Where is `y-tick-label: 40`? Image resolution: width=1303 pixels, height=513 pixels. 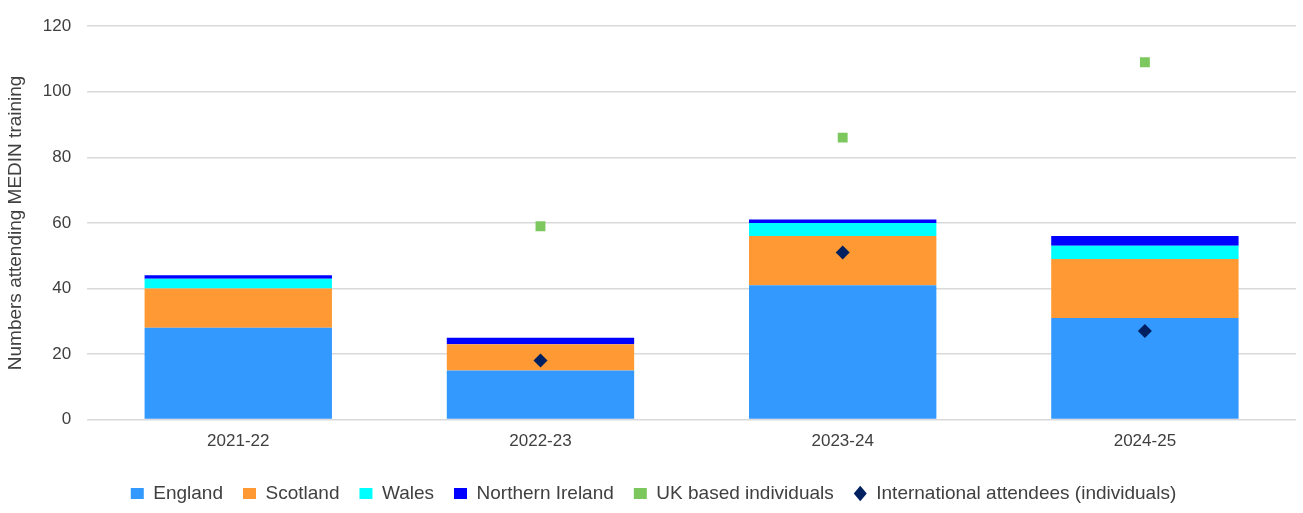
y-tick-label: 40 is located at coordinates (62, 288).